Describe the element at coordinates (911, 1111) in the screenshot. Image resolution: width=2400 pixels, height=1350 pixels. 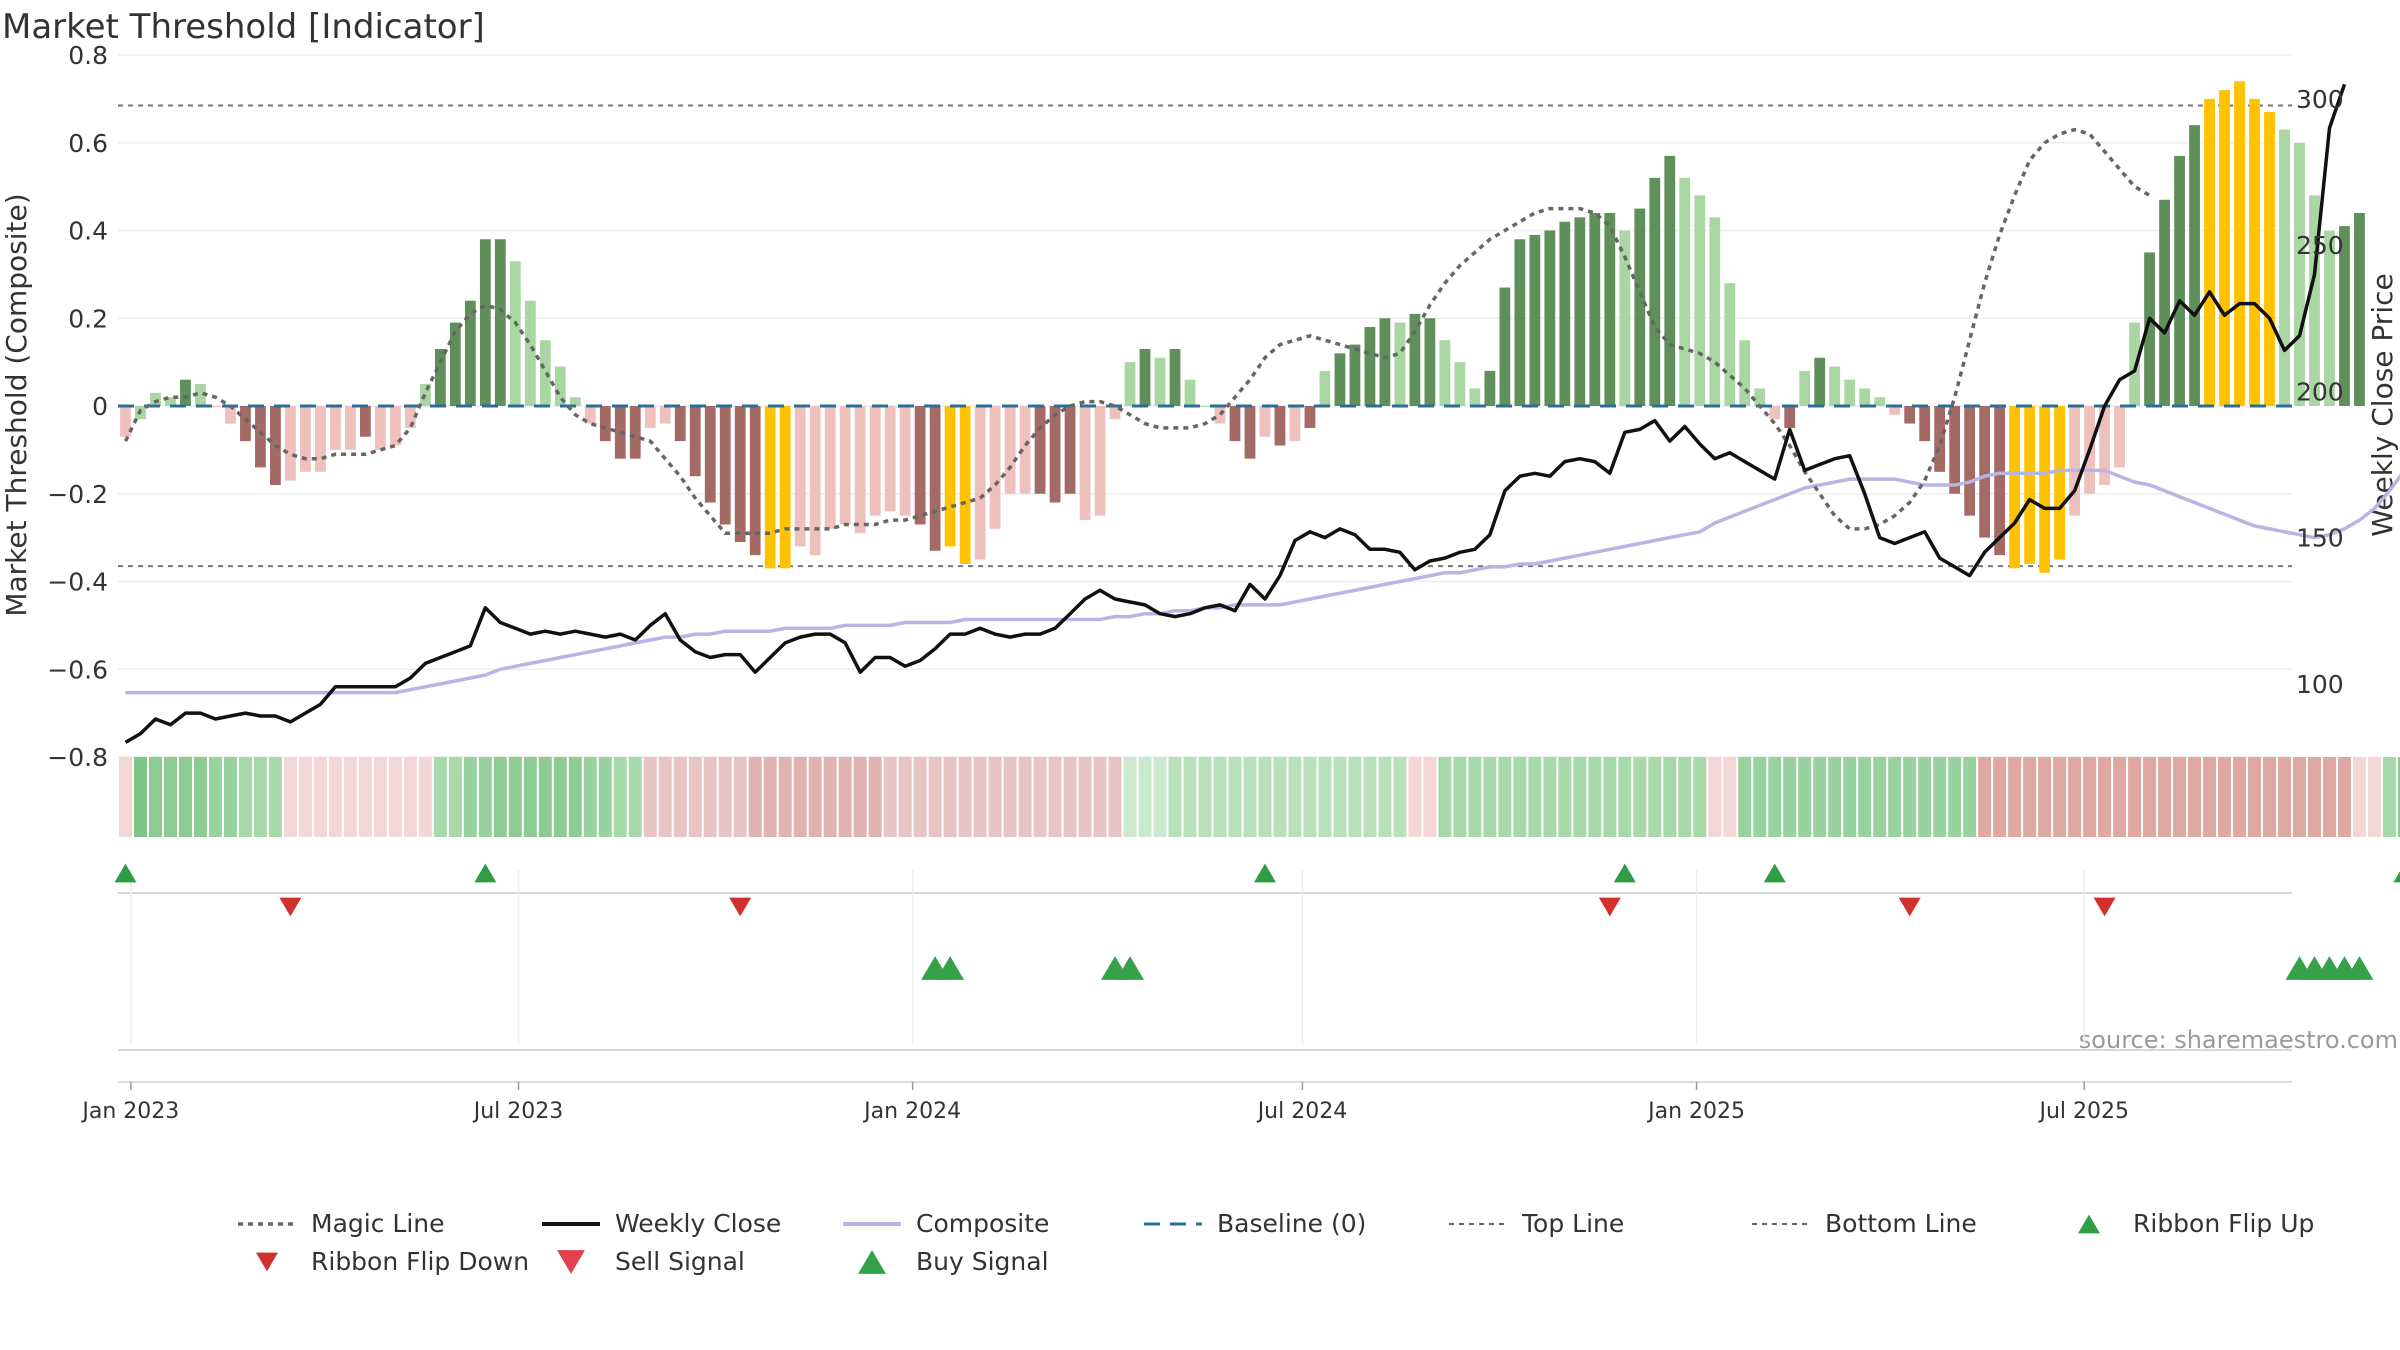
I see `x-tick-label: Jan 2024` at that location.